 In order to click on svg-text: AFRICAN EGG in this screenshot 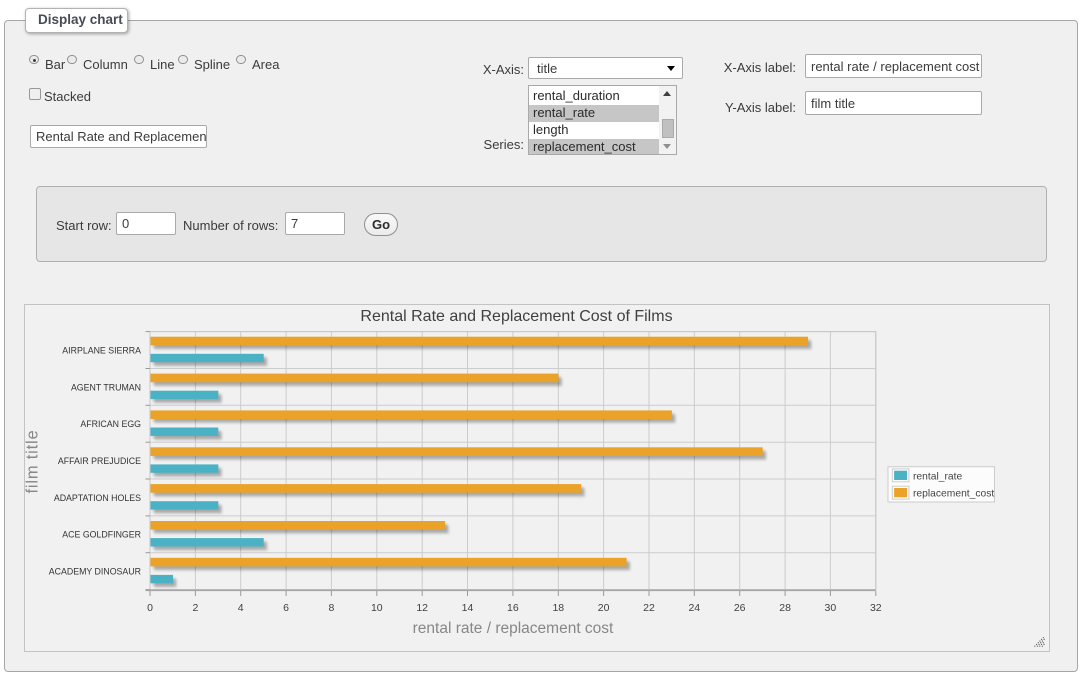, I will do `click(110, 424)`.